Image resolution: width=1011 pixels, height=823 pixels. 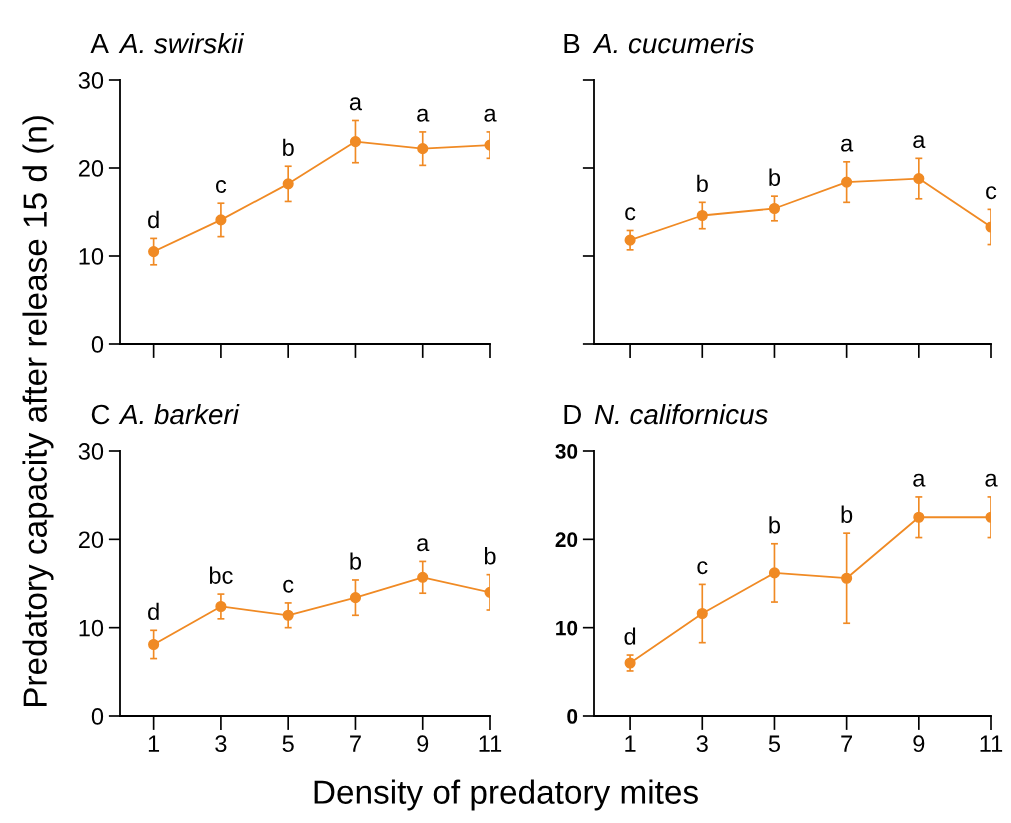 What do you see at coordinates (167, 43) in the screenshot?
I see `chart-title: A A. swirskii` at bounding box center [167, 43].